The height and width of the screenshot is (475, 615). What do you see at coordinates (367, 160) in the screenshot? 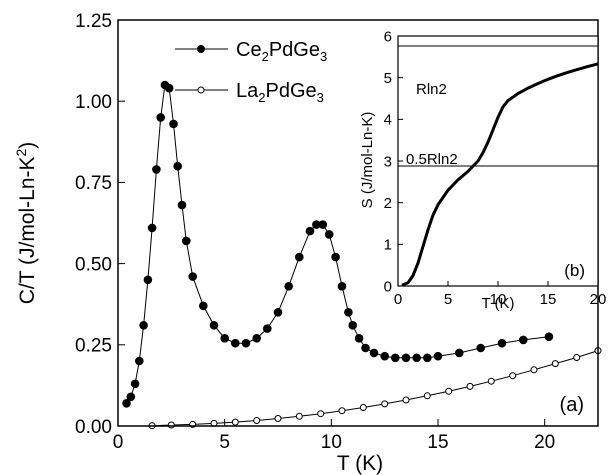
I see `inset-y-axis-label: S (J/mol-Ln-K)` at bounding box center [367, 160].